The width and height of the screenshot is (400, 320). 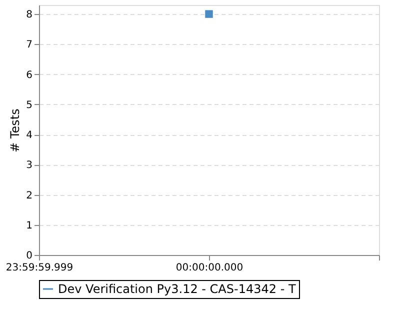 I want to click on y-tick-label: 5, so click(x=29, y=105).